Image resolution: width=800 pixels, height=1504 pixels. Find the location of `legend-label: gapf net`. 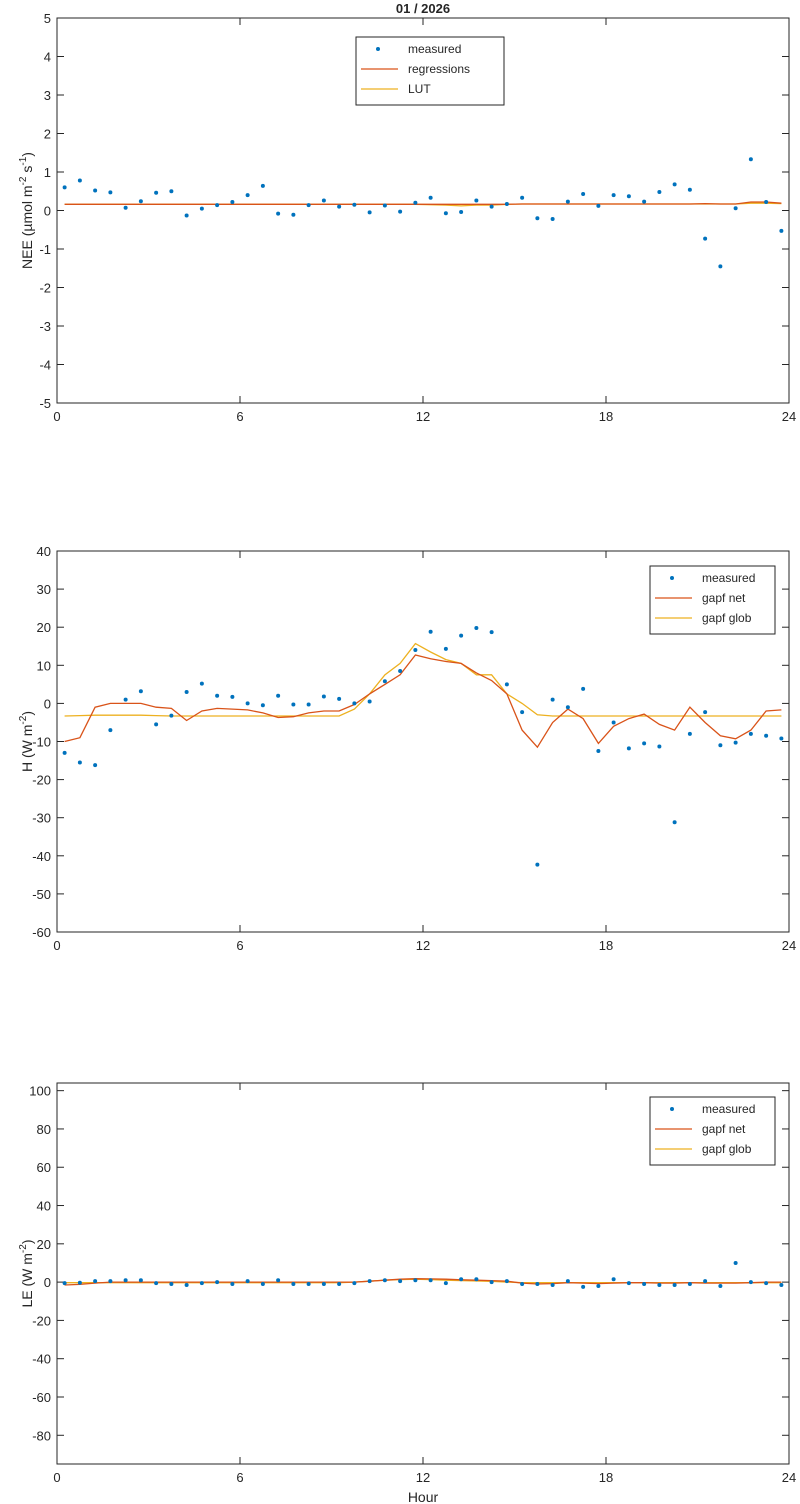

legend-label: gapf net is located at coordinates (724, 598).